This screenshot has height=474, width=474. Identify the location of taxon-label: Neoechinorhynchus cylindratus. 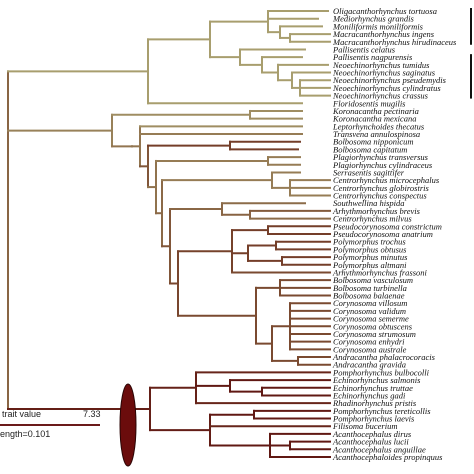
(386, 88).